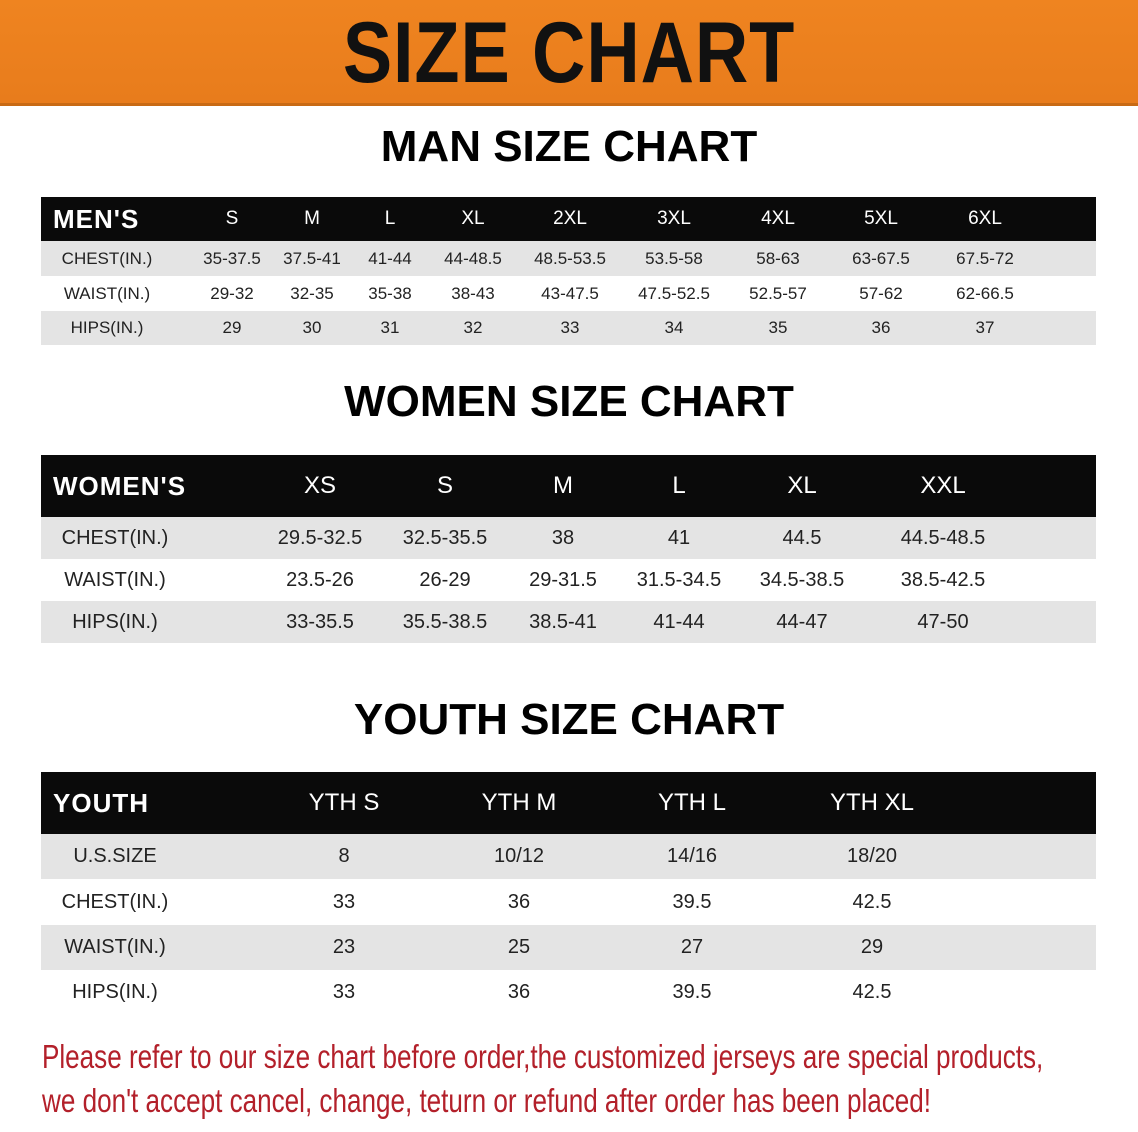 The width and height of the screenshot is (1138, 1132). What do you see at coordinates (569, 146) in the screenshot?
I see `men-section-title: MAN SIZE CHART` at bounding box center [569, 146].